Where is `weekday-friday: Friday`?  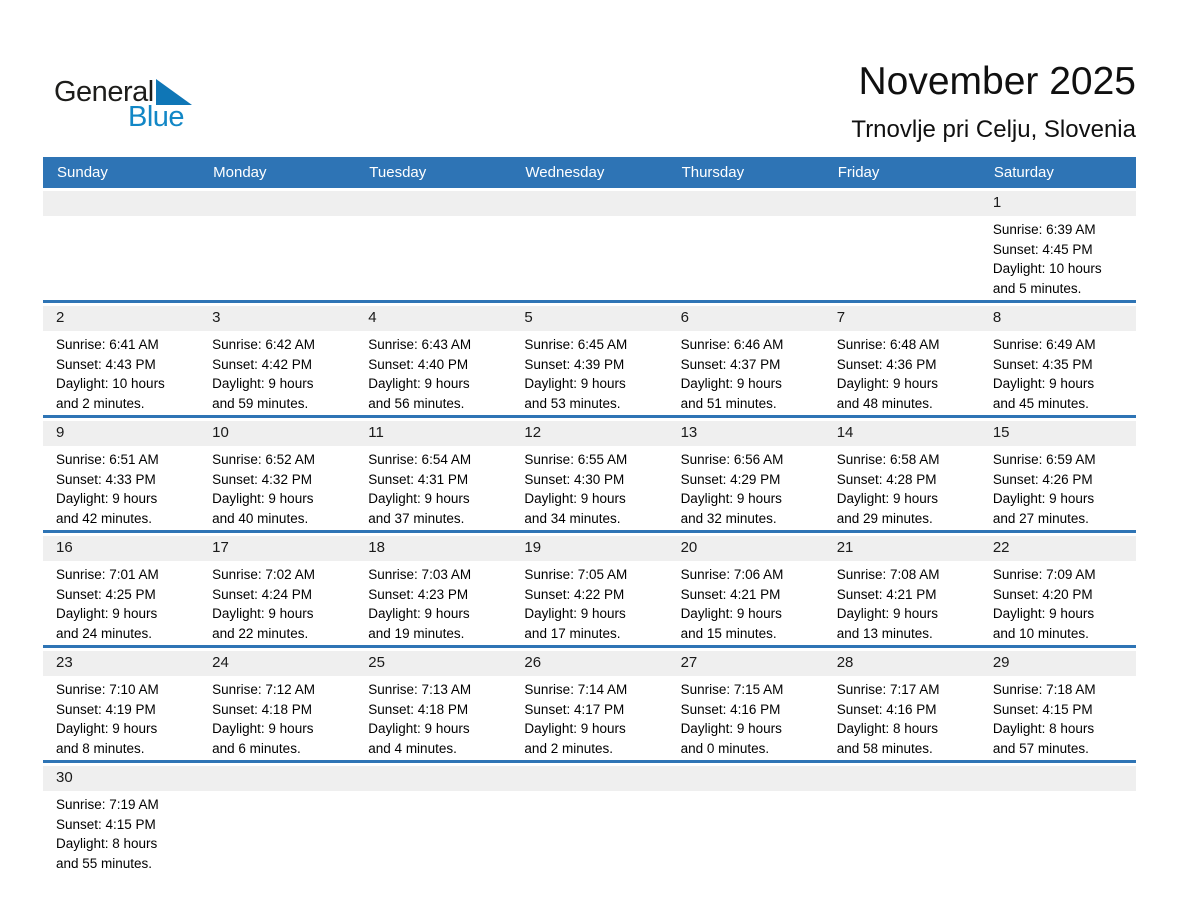
weekday-friday: Friday is located at coordinates (858, 172).